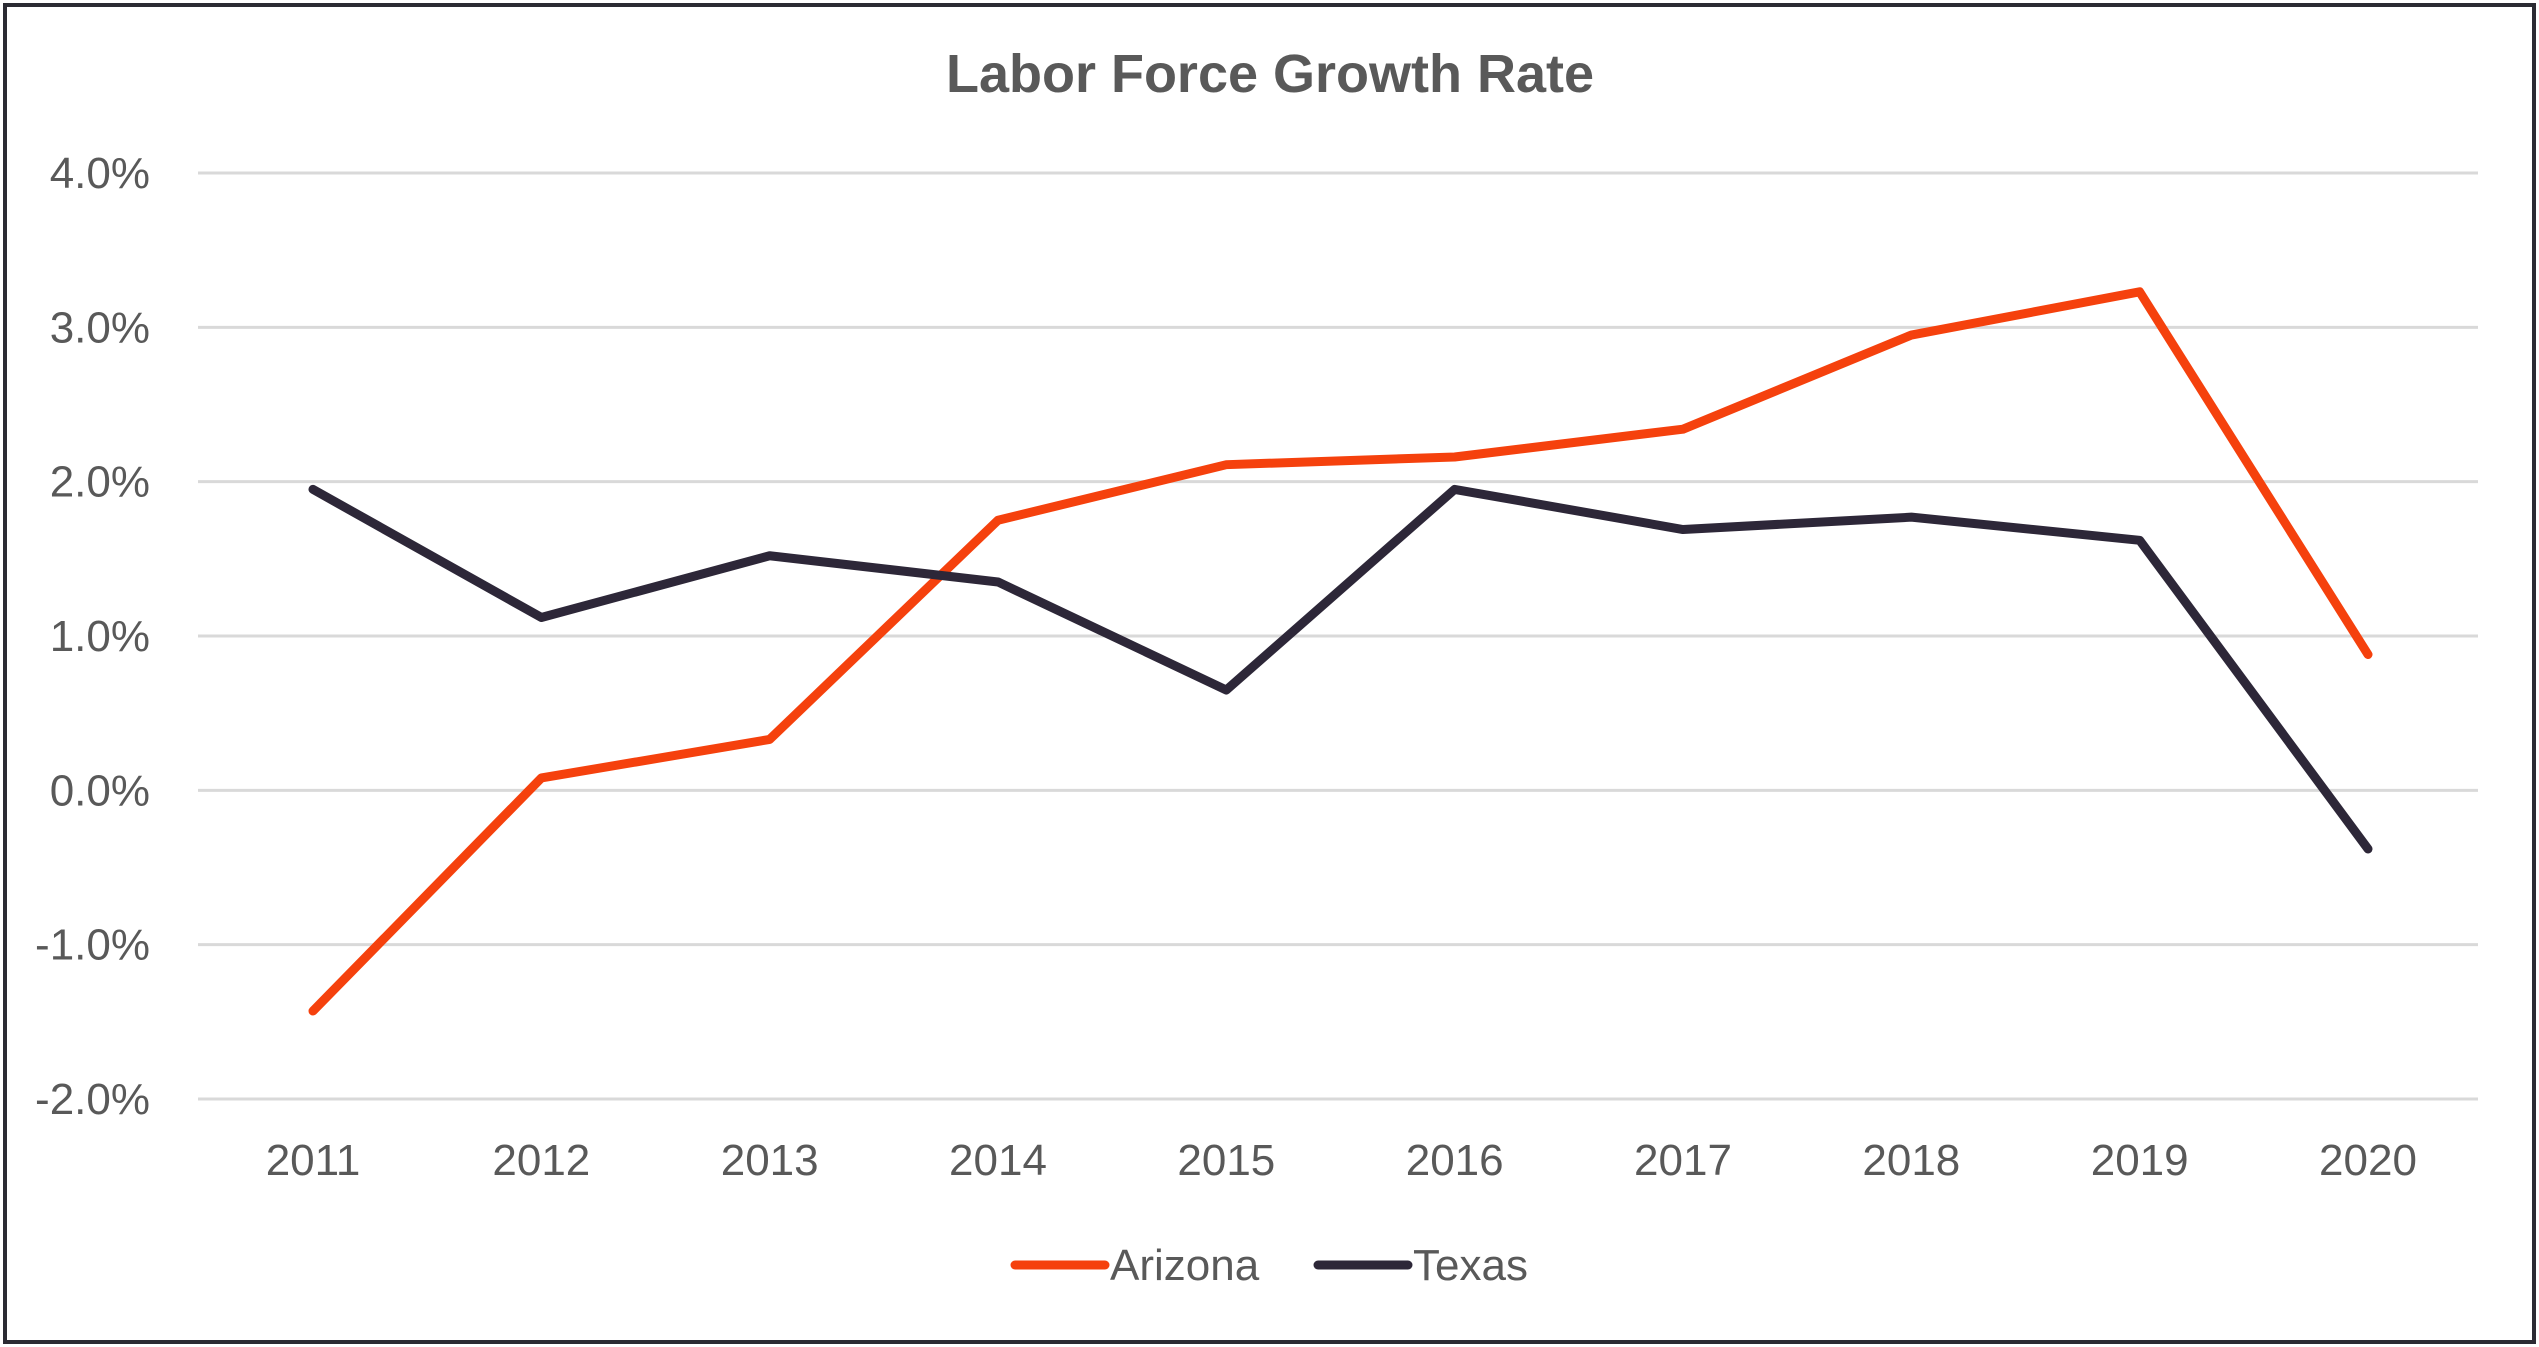 The height and width of the screenshot is (1347, 2539). I want to click on y-tick-label: 4.0%, so click(100, 173).